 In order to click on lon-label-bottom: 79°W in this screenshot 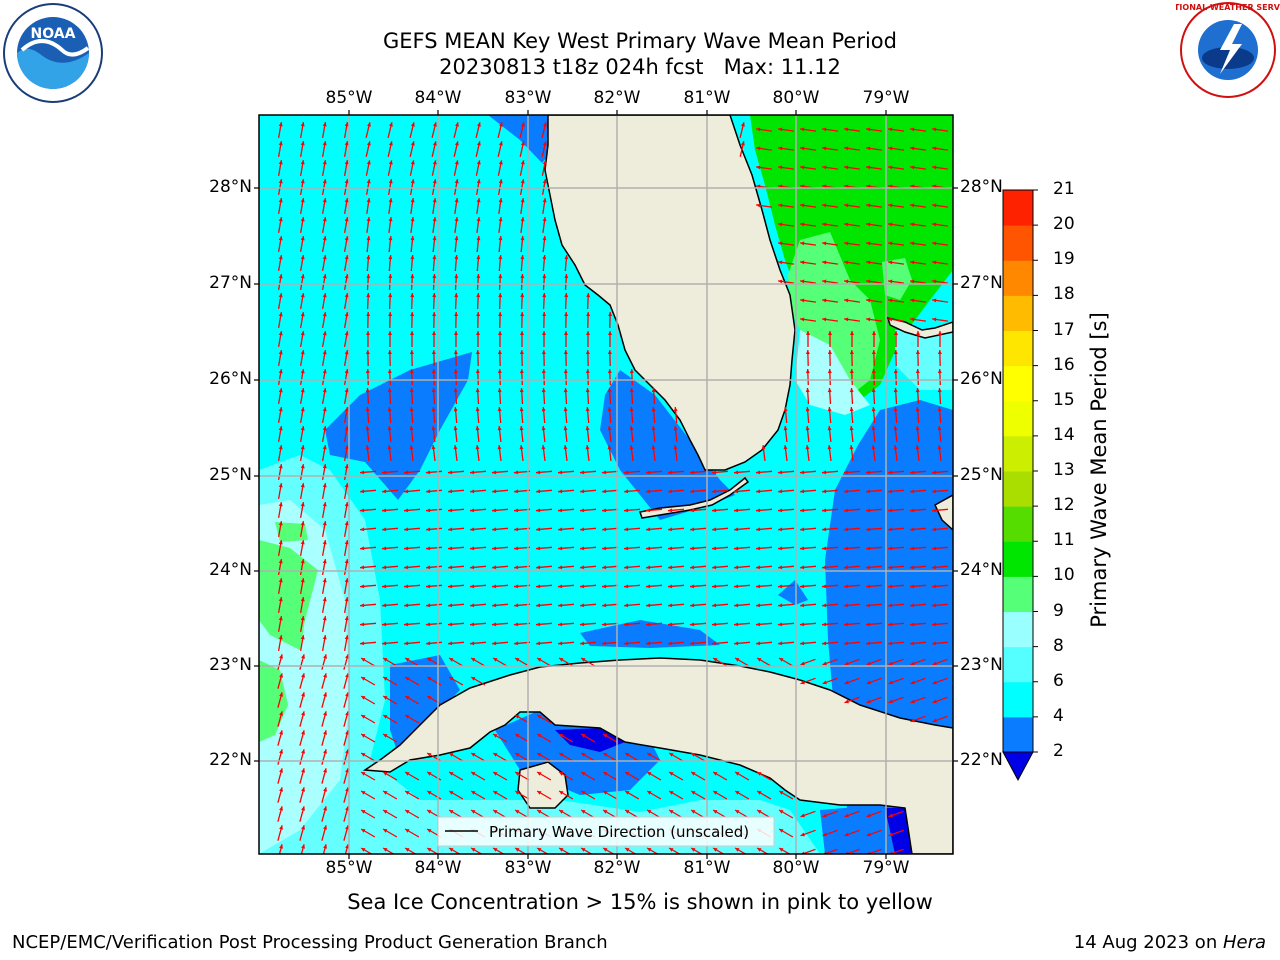, I will do `click(886, 868)`.